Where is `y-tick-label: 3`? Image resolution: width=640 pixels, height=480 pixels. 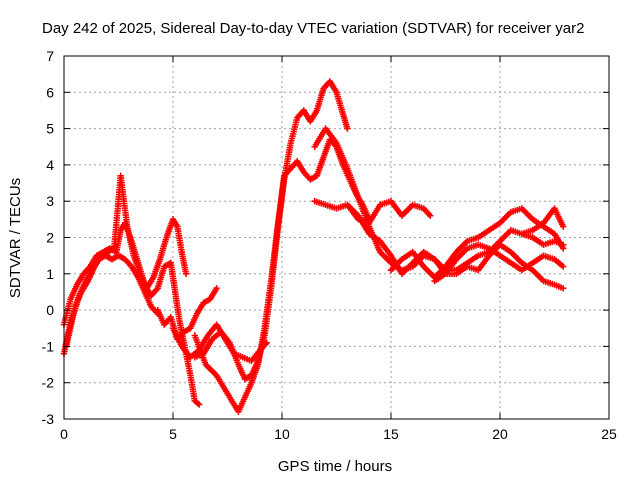
y-tick-label: 3 is located at coordinates (50, 201).